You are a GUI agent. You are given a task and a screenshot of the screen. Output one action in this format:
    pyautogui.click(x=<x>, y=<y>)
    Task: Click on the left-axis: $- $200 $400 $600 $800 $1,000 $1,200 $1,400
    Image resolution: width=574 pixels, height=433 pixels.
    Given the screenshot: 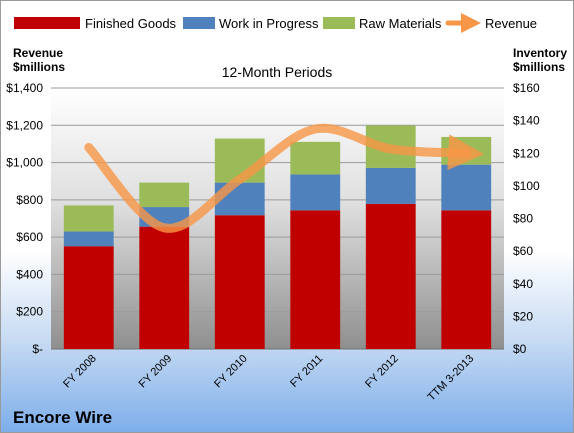 What is the action you would take?
    pyautogui.click(x=24, y=218)
    